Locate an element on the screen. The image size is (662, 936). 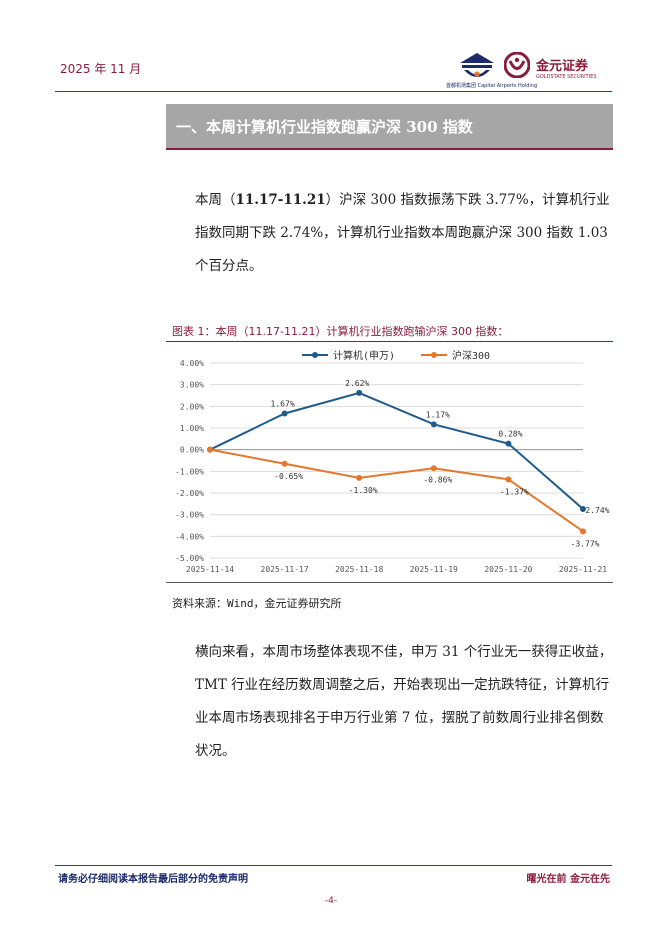
data-label: -3.77% is located at coordinates (585, 543).